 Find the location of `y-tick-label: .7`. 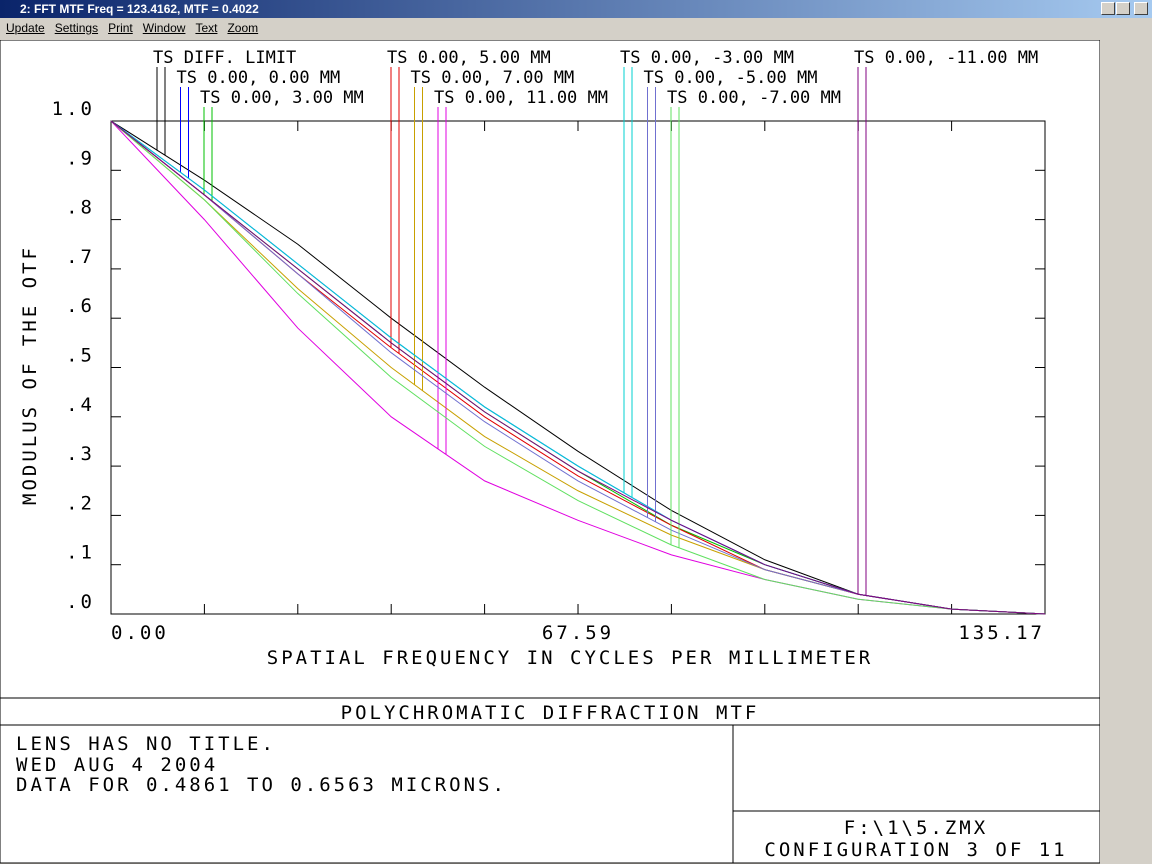

y-tick-label: .7 is located at coordinates (80, 257).